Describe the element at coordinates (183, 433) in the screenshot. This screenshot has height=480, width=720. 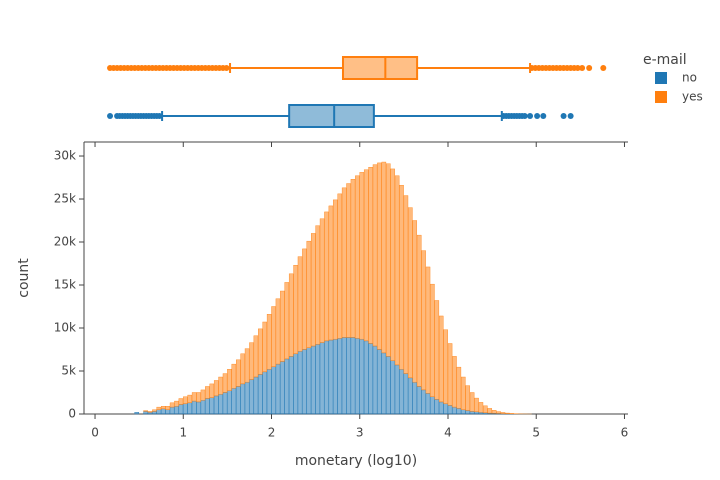
I see `x-tick-label: 1` at that location.